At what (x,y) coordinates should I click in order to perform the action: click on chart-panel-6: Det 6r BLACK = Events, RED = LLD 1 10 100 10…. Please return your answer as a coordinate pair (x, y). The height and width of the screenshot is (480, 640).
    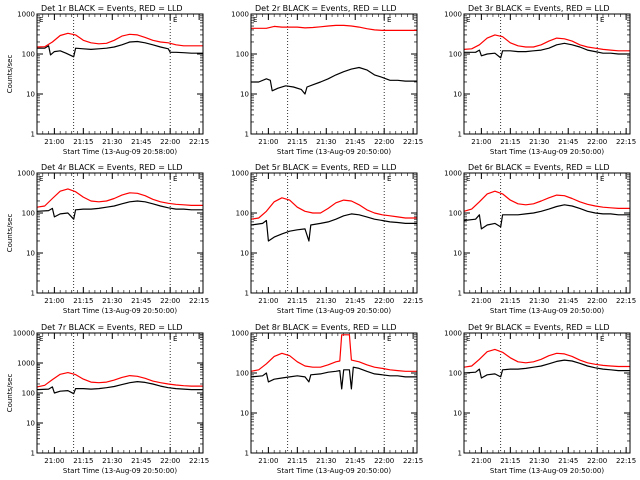
    Looking at the image, I should click on (540, 239).